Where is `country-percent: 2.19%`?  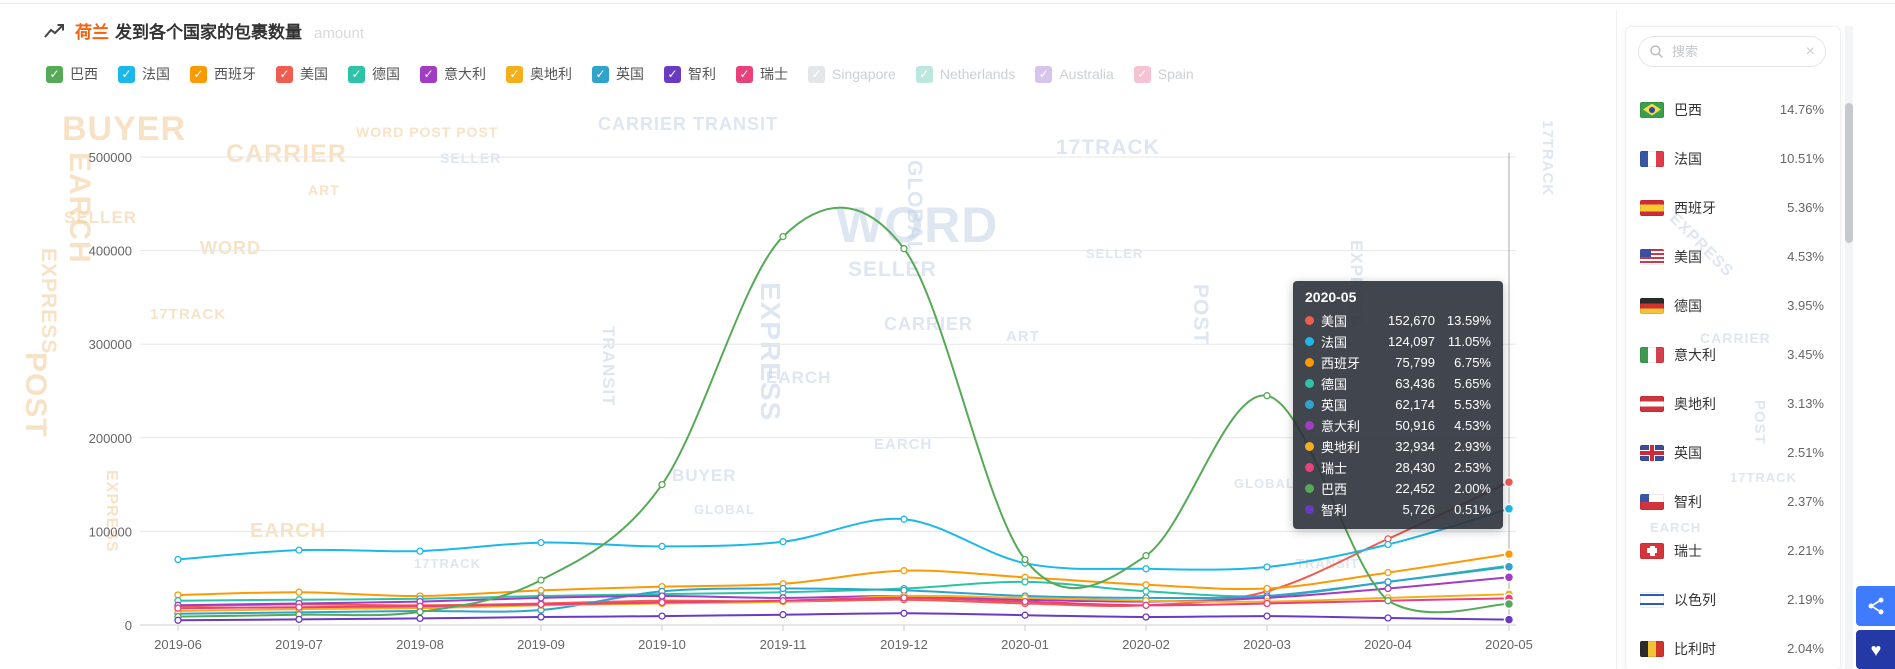
country-percent: 2.19% is located at coordinates (1805, 599).